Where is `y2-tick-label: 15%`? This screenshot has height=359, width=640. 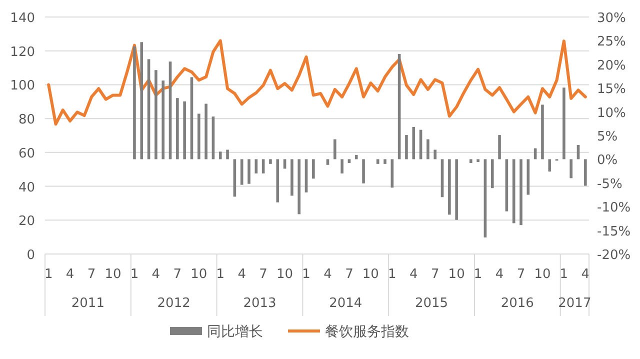 y2-tick-label: 15% is located at coordinates (611, 90).